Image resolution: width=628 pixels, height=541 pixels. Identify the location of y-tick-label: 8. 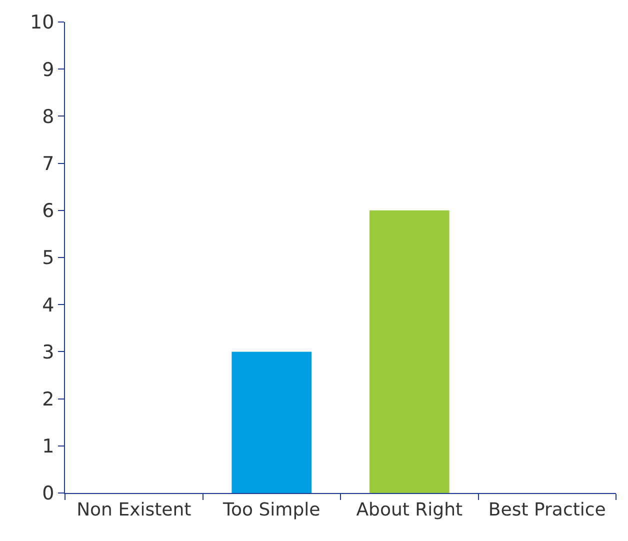
(48, 117).